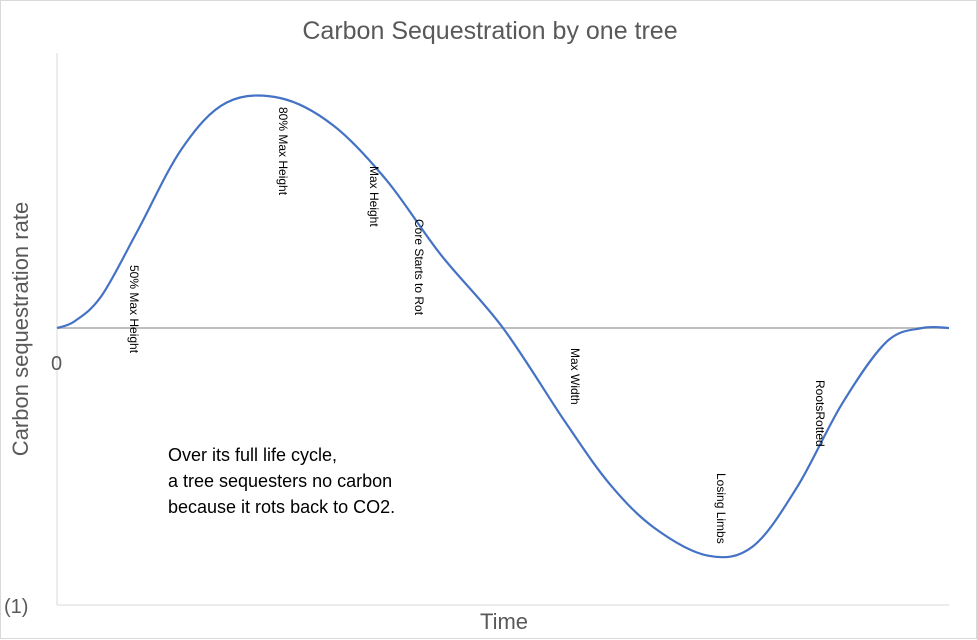 The height and width of the screenshot is (640, 977). Describe the element at coordinates (56, 364) in the screenshot. I see `y-tick-label-zero: 0` at that location.